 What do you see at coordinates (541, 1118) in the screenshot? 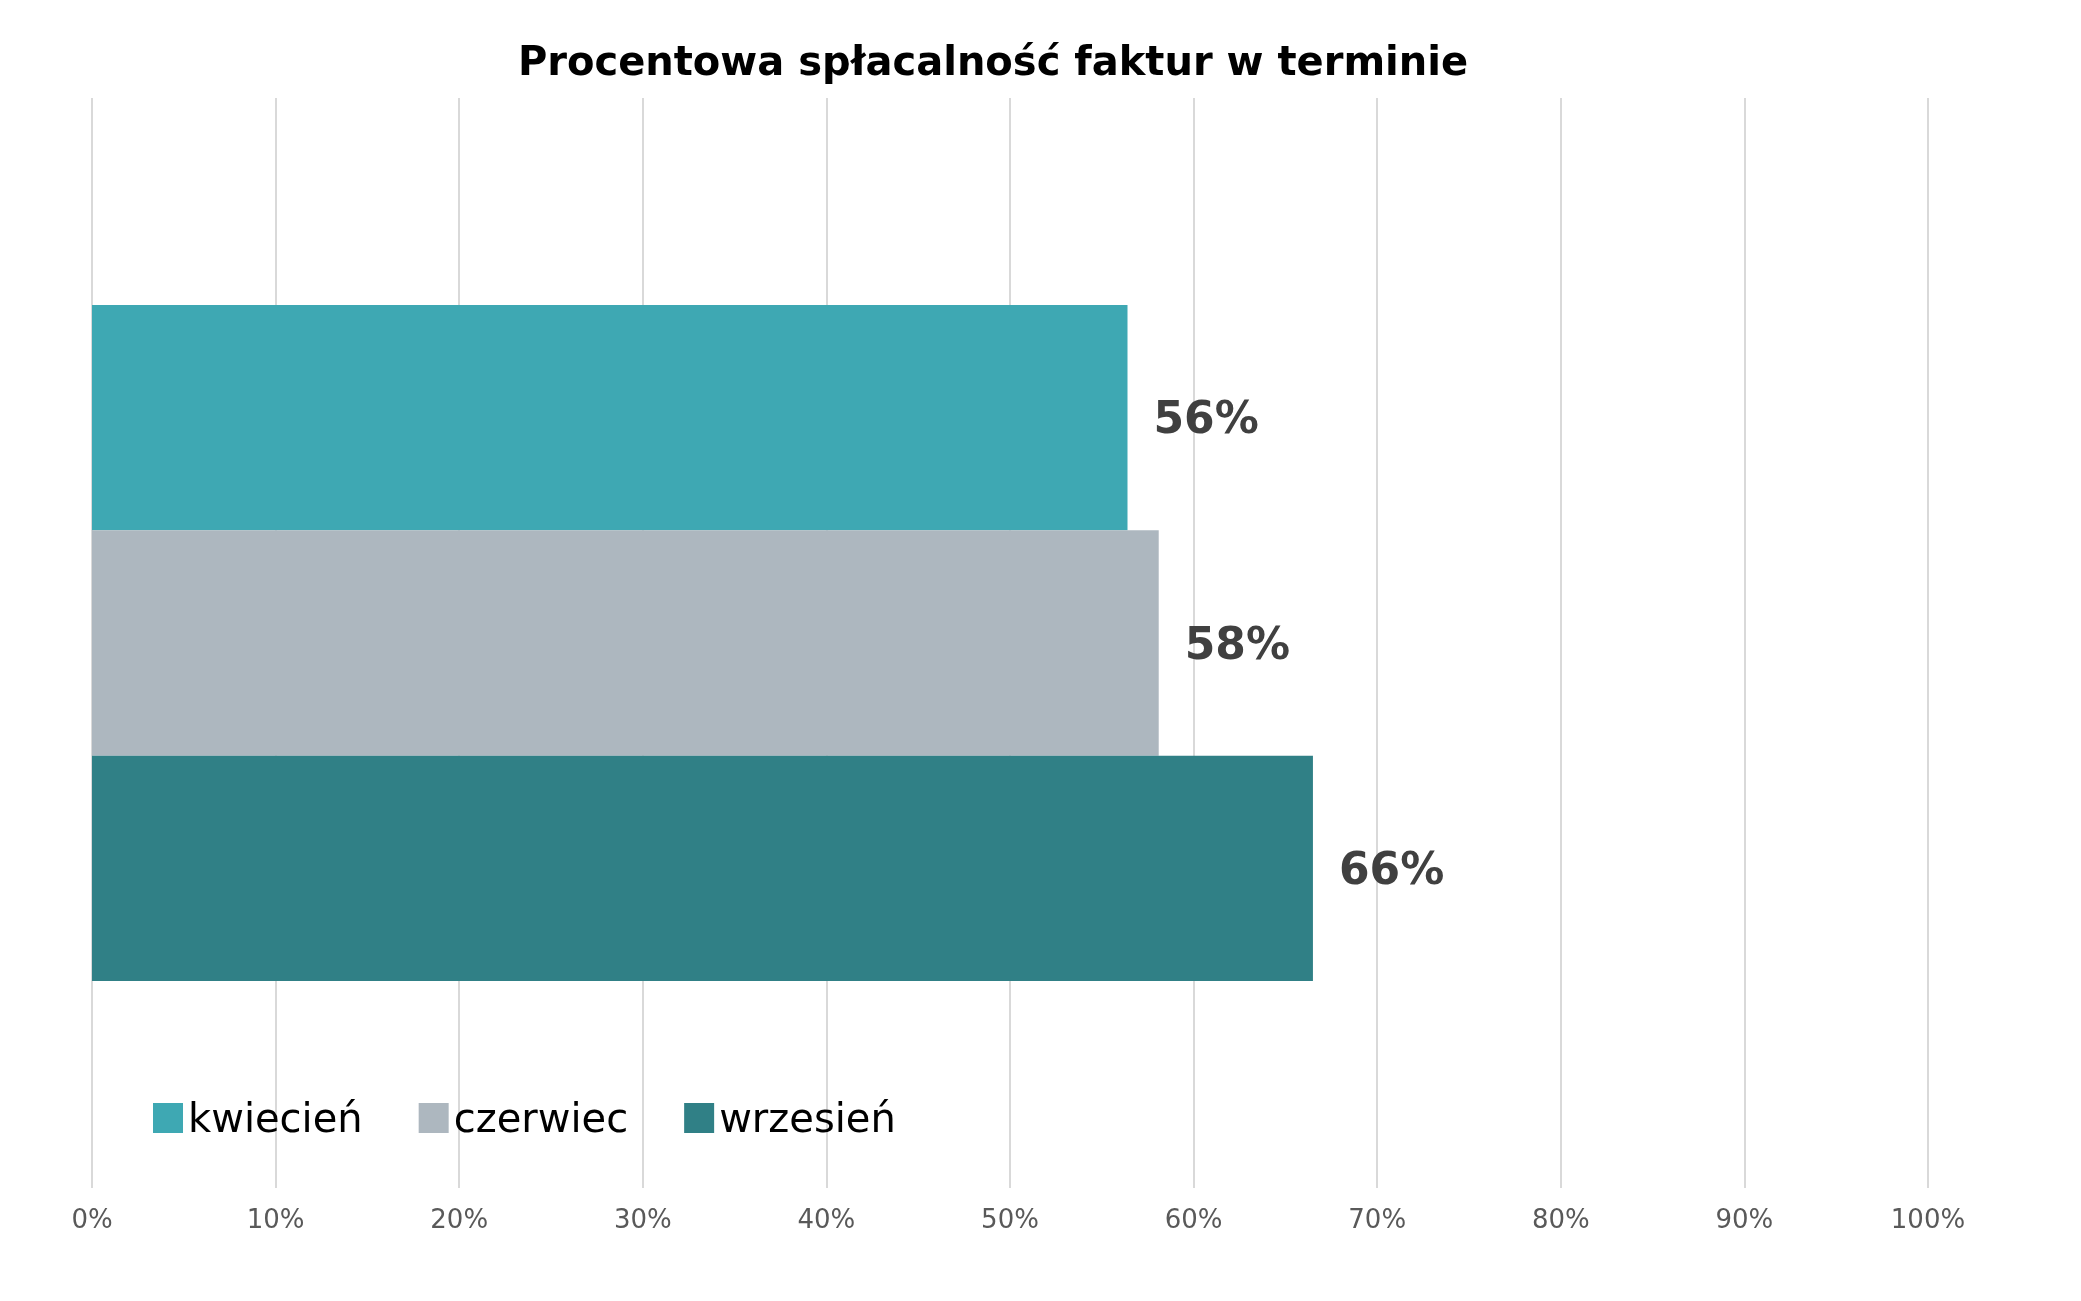
I see `legend-label: czerwiec` at bounding box center [541, 1118].